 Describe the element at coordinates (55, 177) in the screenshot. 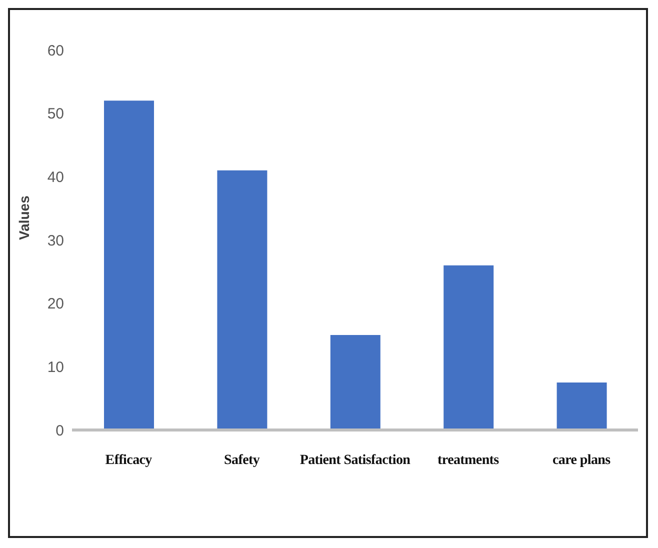

I see `y-tick-label: 40` at that location.